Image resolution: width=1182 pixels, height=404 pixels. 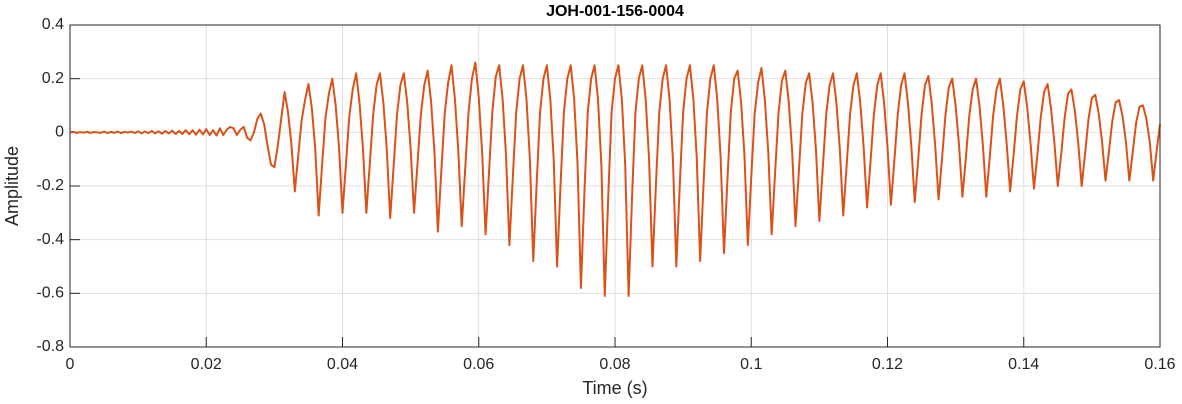 What do you see at coordinates (50, 346) in the screenshot?
I see `y-tick-label: -0.8` at bounding box center [50, 346].